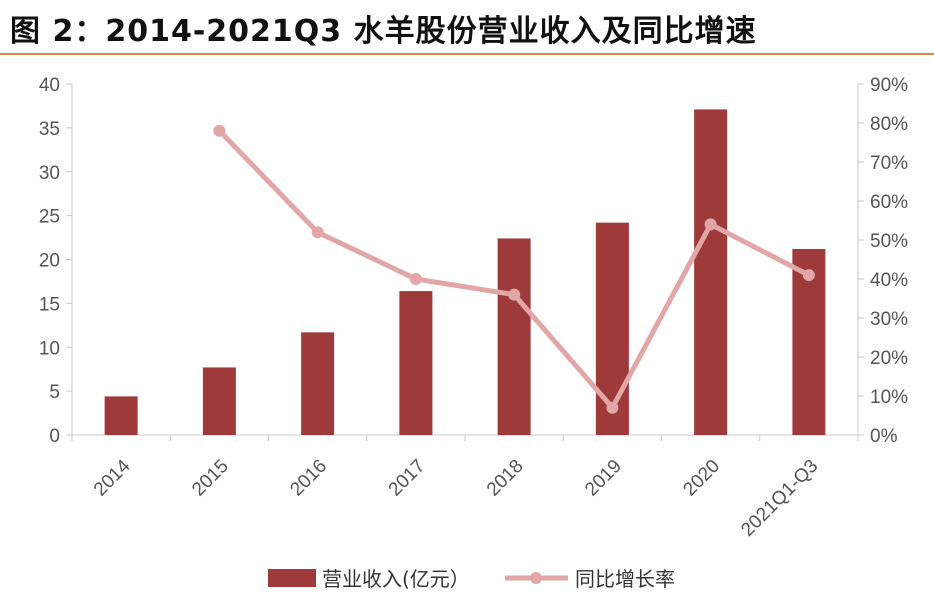 Image resolution: width=934 pixels, height=600 pixels. I want to click on y-axis-left: 0 5 10 15 20 25 30 35 40, so click(56, 261).